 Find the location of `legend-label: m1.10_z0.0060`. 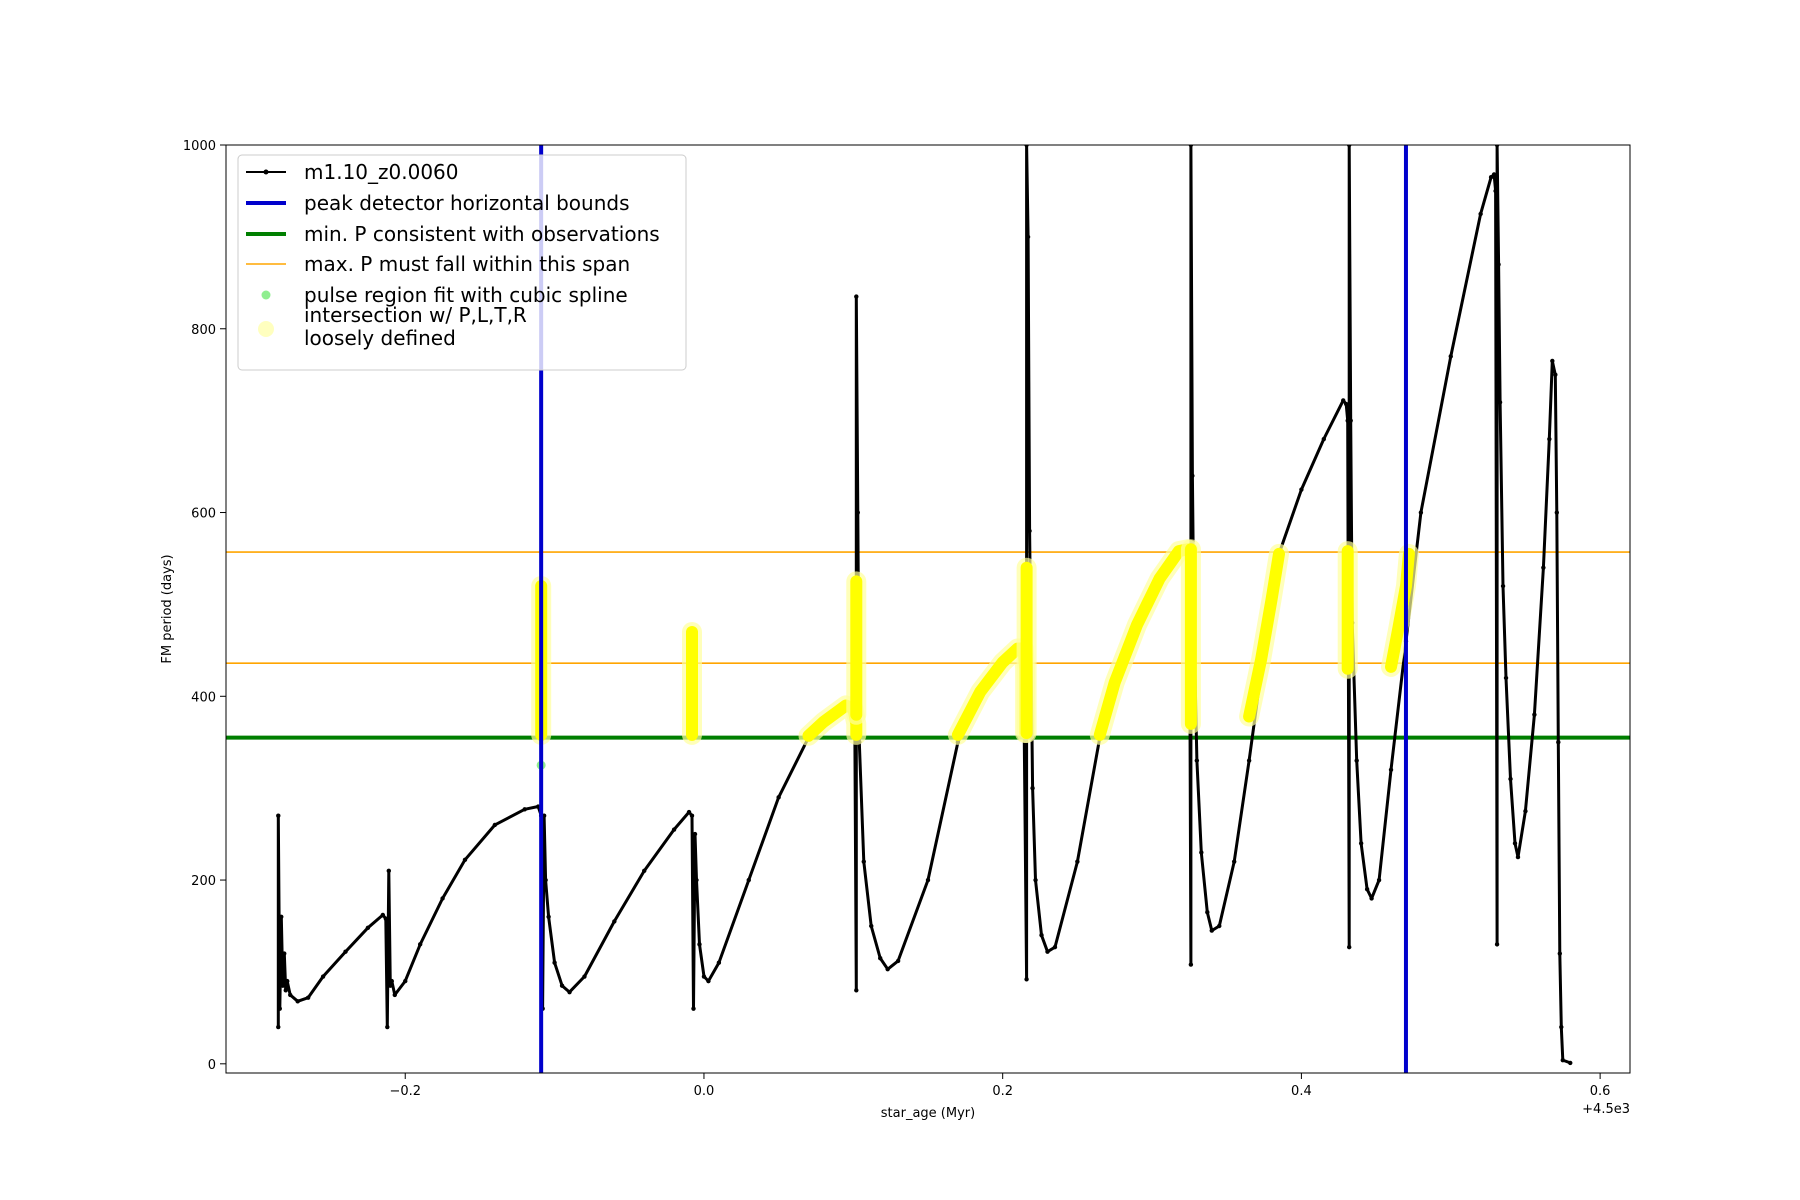

legend-label: m1.10_z0.0060 is located at coordinates (381, 172).